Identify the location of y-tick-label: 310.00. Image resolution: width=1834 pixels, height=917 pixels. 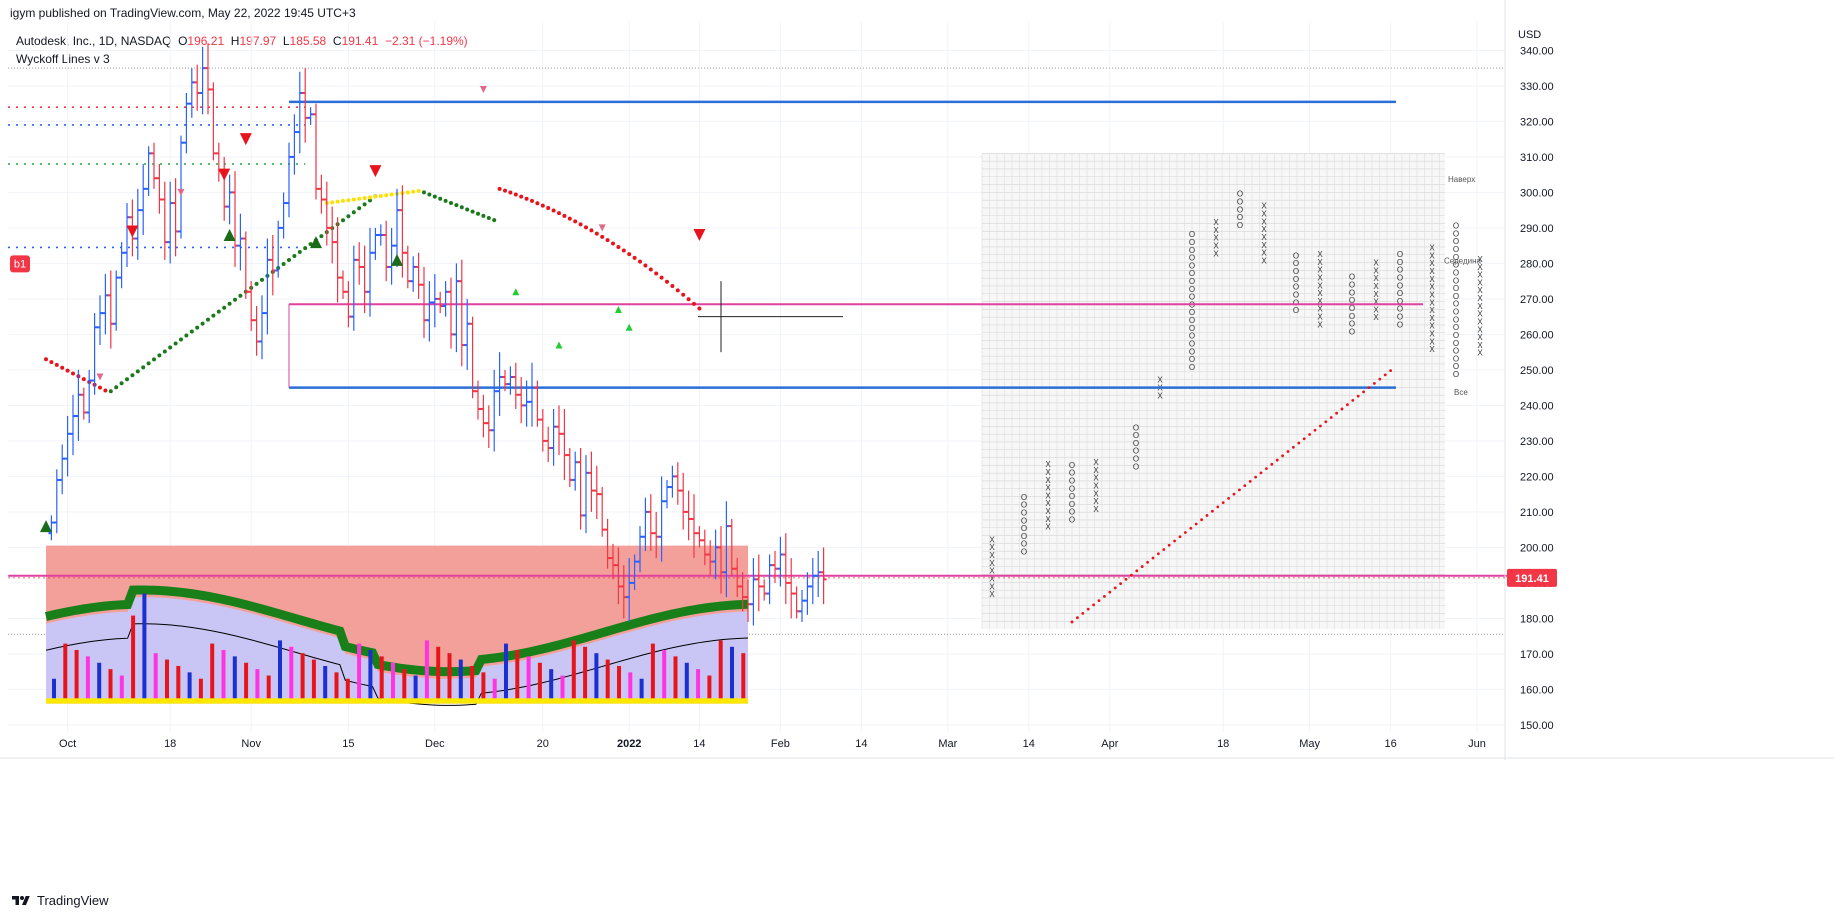
(1537, 158).